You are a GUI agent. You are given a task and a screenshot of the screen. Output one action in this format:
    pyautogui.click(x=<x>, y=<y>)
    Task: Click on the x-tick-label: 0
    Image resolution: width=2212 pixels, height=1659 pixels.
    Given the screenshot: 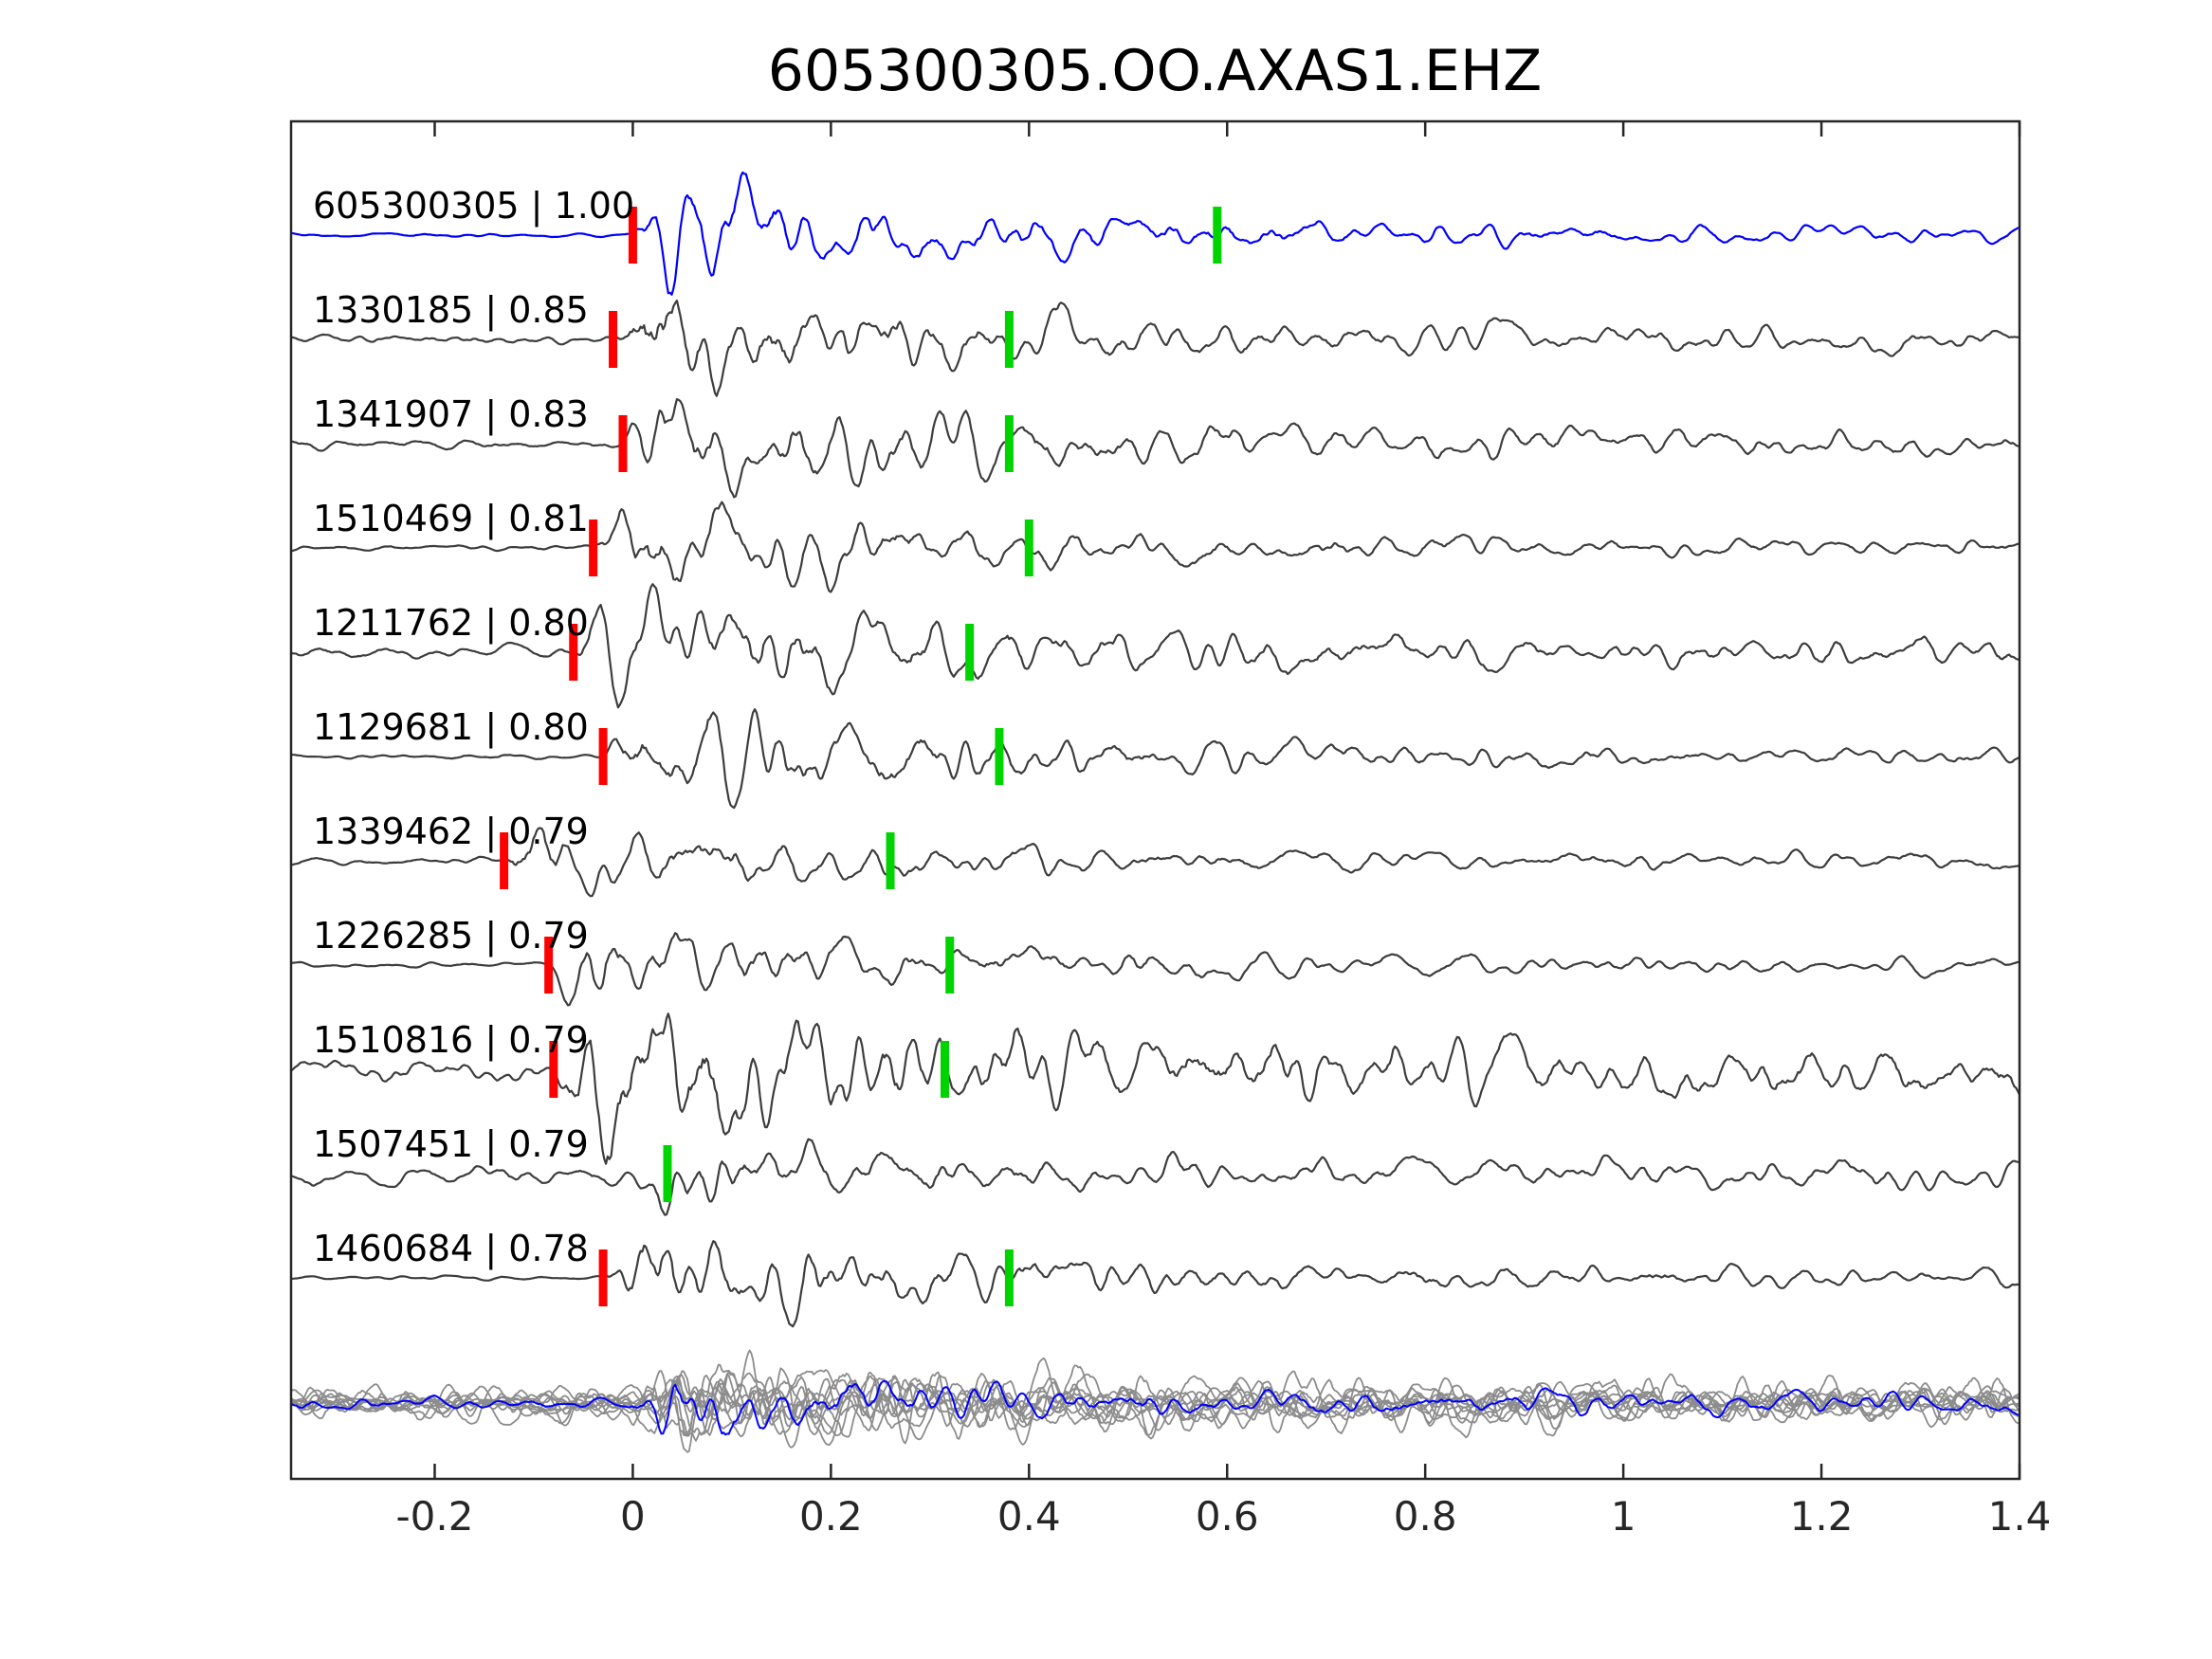 What is the action you would take?
    pyautogui.click(x=633, y=1516)
    